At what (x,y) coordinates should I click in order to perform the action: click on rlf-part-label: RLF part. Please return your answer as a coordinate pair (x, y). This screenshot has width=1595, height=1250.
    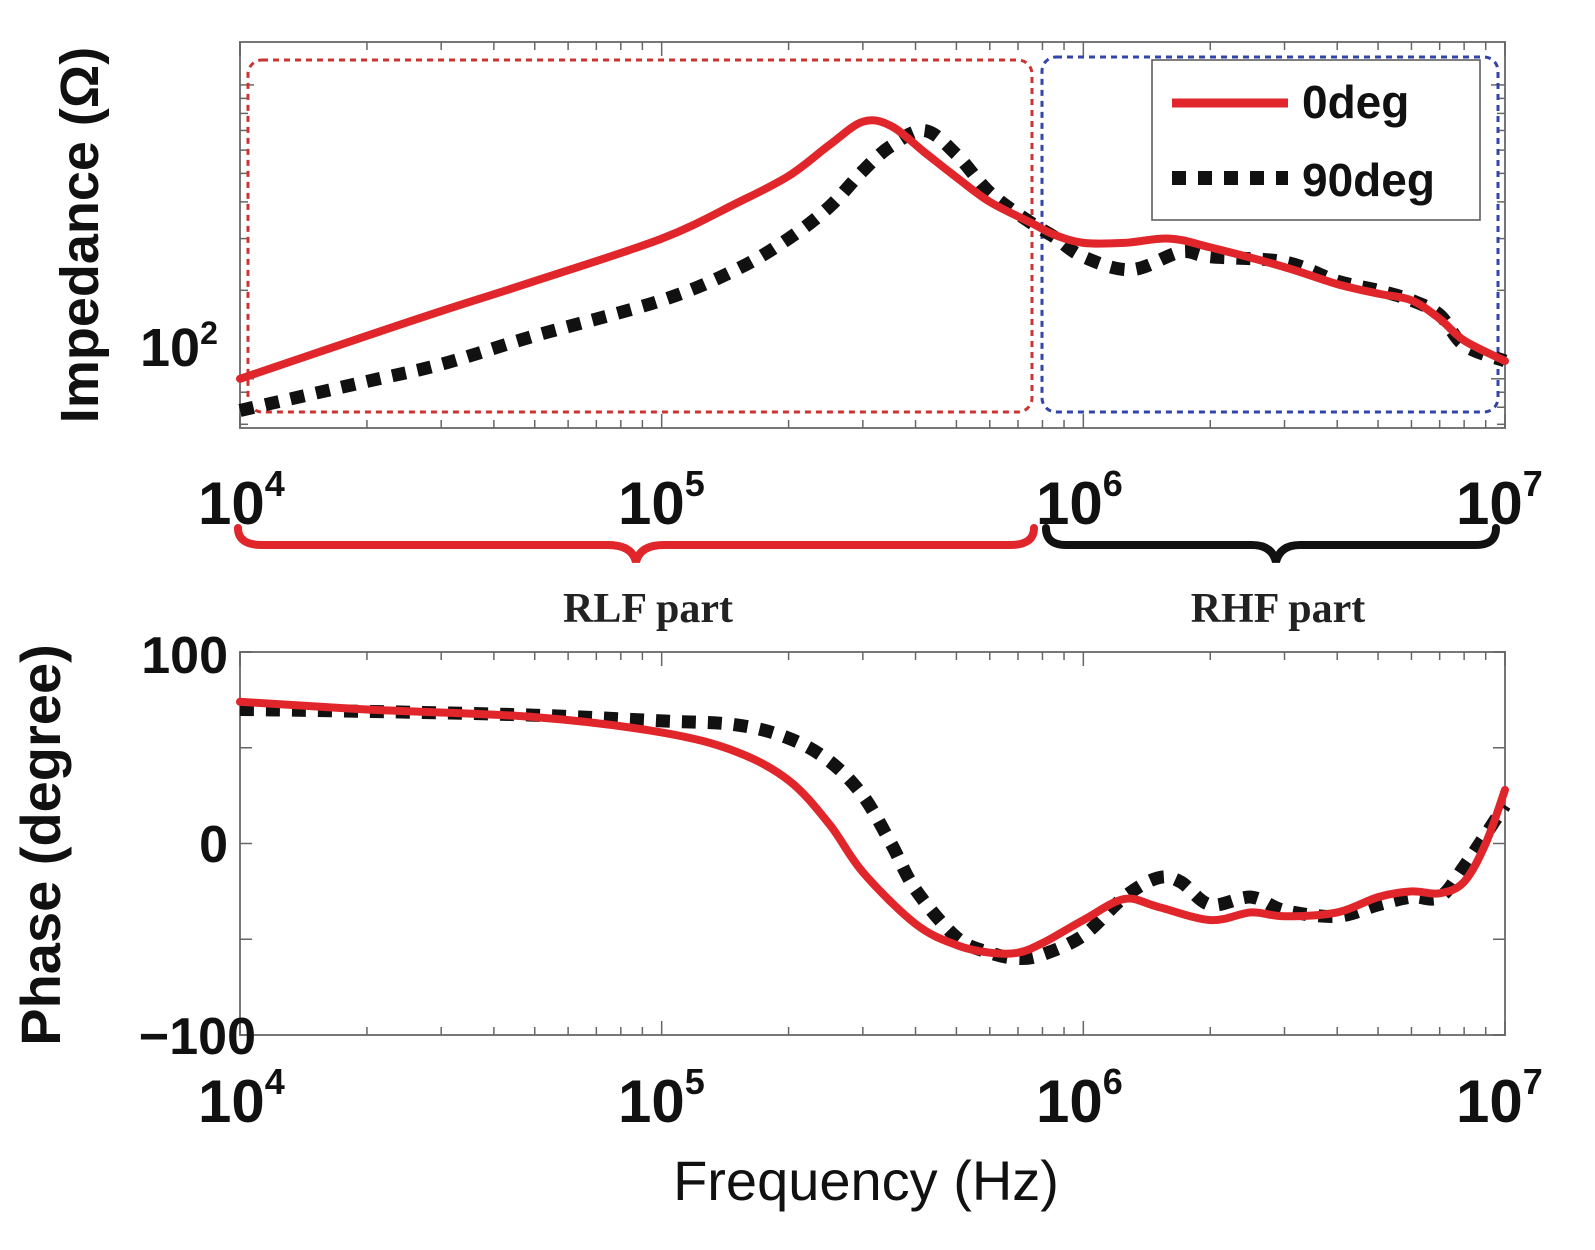
    Looking at the image, I should click on (648, 609).